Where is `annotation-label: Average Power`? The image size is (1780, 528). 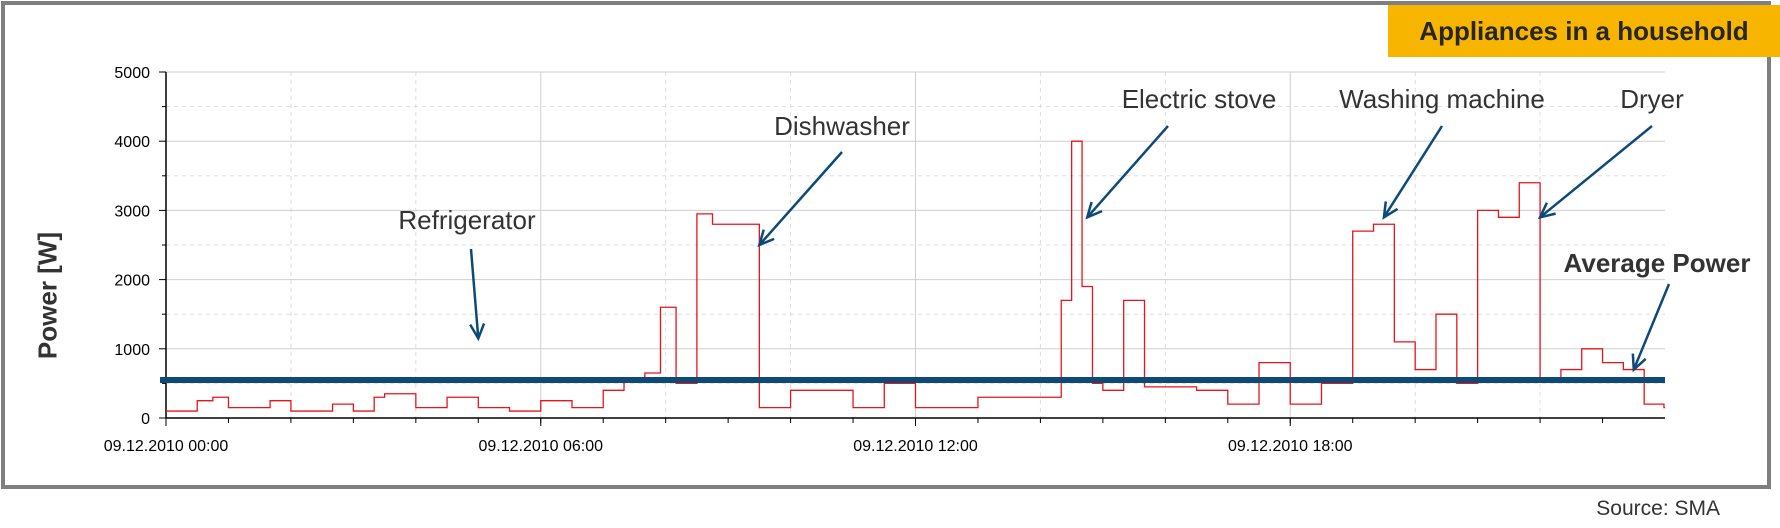
annotation-label: Average Power is located at coordinates (1657, 263).